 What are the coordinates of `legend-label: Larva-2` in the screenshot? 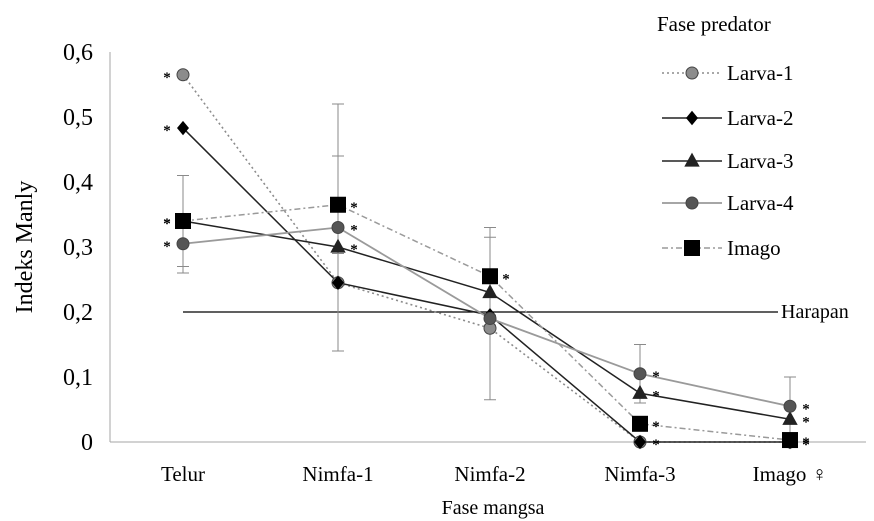 It's located at (760, 118).